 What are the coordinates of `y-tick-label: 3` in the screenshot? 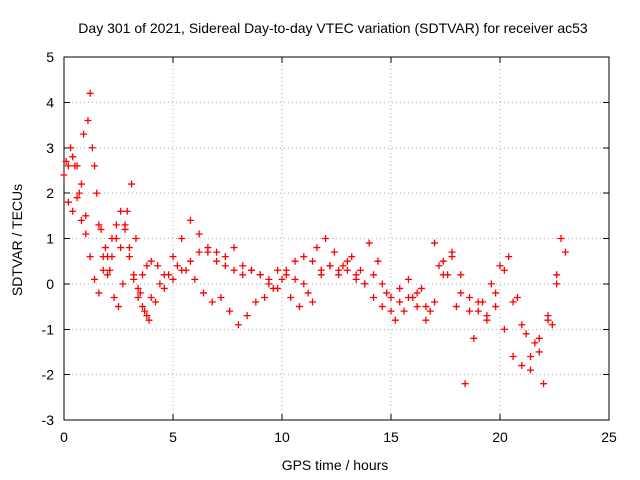 It's located at (50, 148).